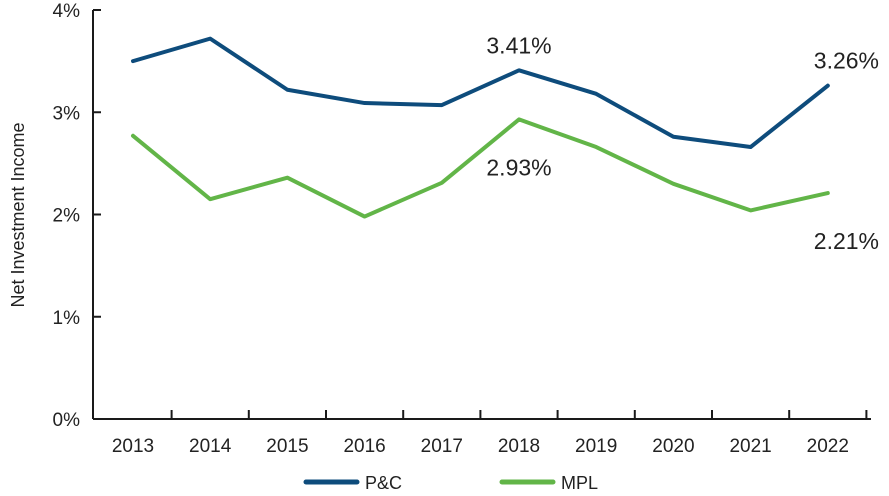 This screenshot has width=889, height=496. What do you see at coordinates (67, 420) in the screenshot?
I see `y-tick-label: 0%` at bounding box center [67, 420].